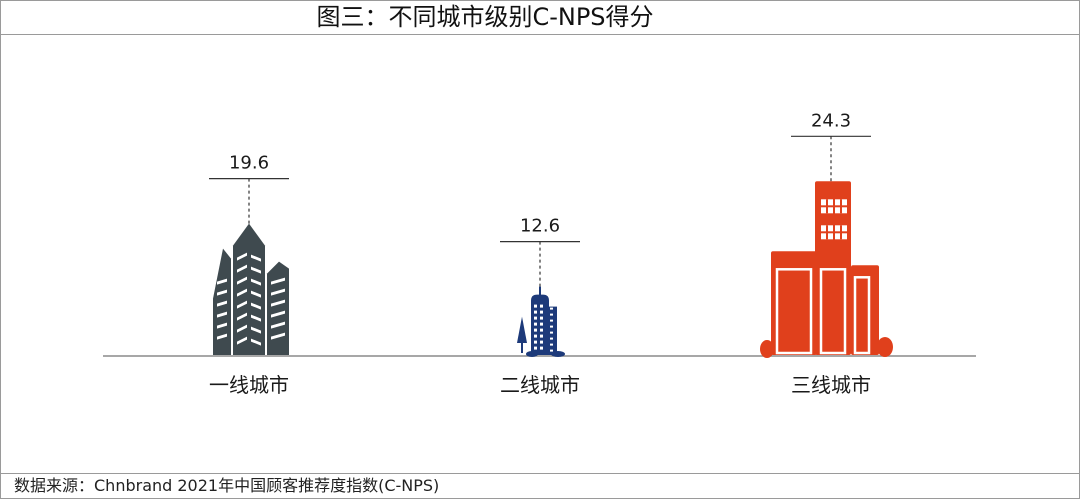 The height and width of the screenshot is (499, 1080). I want to click on value-label: 19.6, so click(249, 163).